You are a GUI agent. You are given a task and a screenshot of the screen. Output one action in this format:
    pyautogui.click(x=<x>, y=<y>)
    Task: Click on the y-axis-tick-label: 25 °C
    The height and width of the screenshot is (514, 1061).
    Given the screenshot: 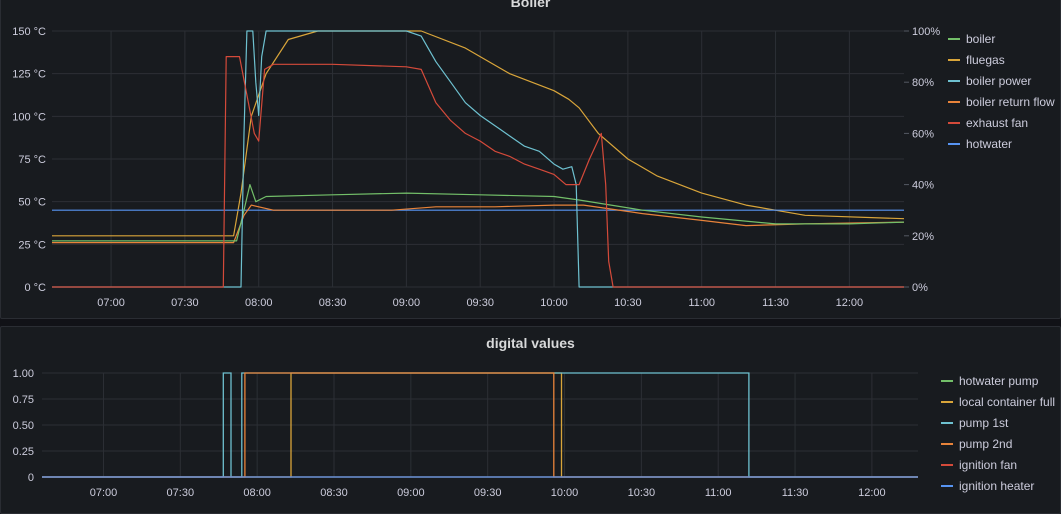 What is the action you would take?
    pyautogui.click(x=32, y=245)
    